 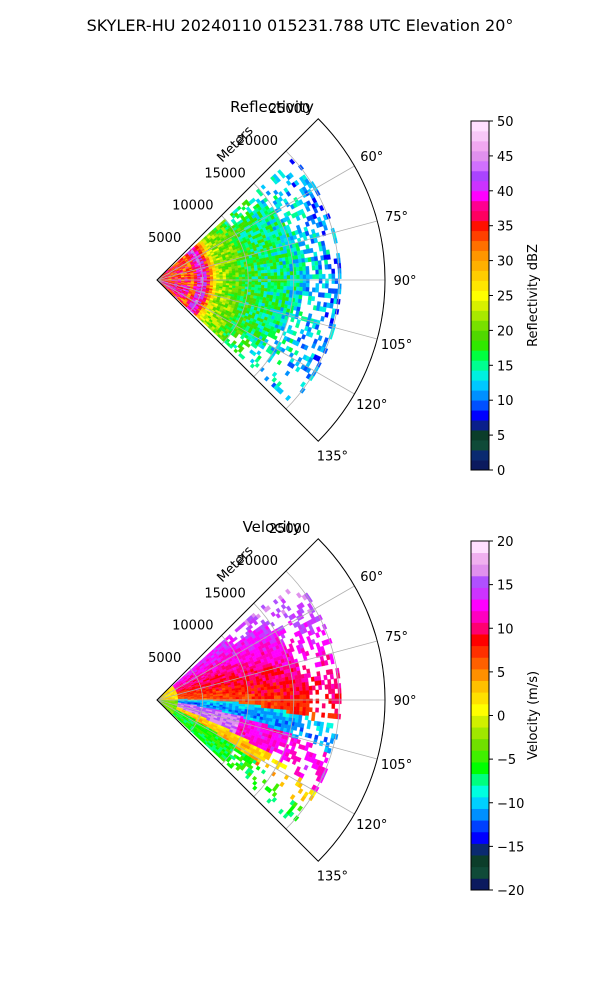 What do you see at coordinates (533, 295) in the screenshot?
I see `reflectivity-colorbar-label: Reflectivity dBZ` at bounding box center [533, 295].